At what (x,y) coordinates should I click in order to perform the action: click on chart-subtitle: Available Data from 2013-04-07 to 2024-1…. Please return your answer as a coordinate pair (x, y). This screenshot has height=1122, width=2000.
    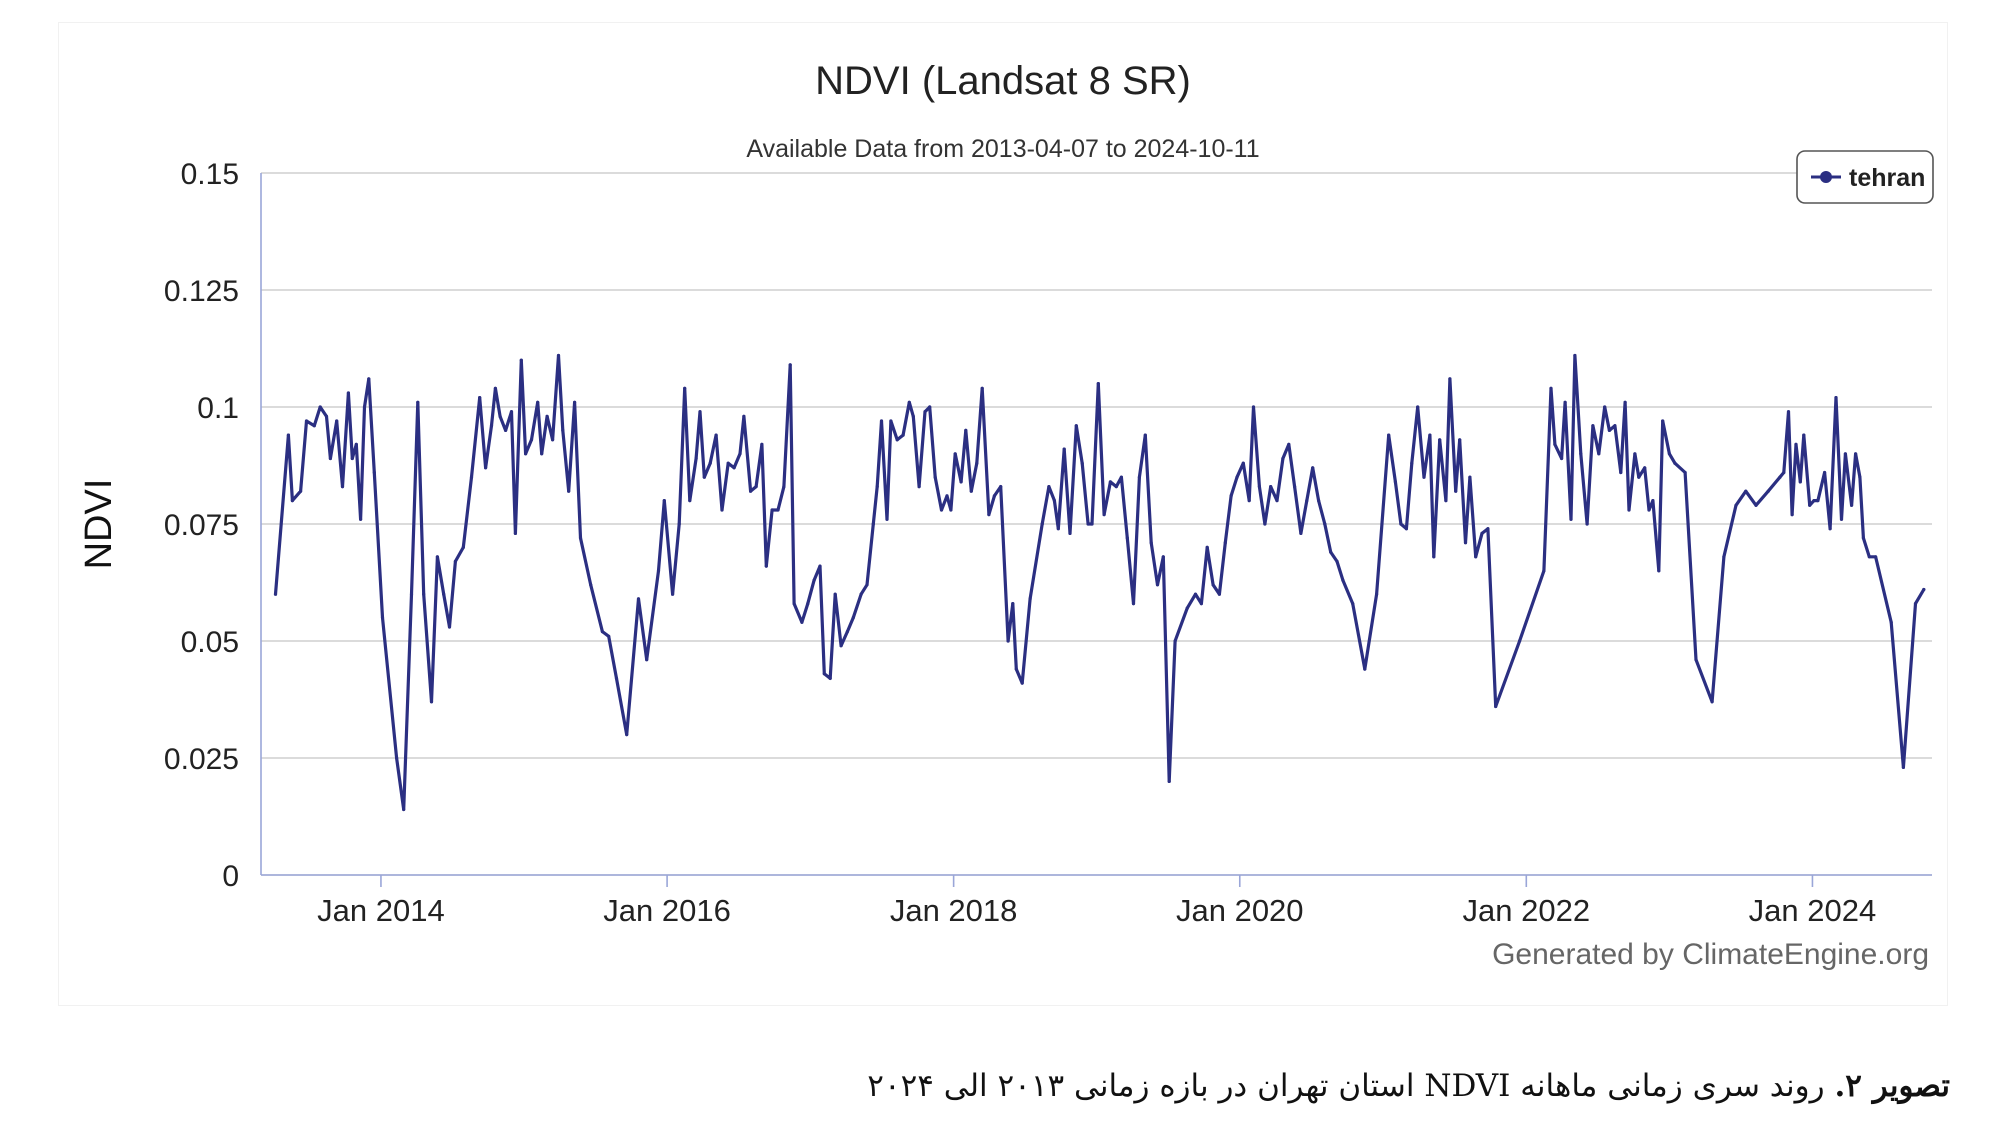
    Looking at the image, I should click on (1003, 149).